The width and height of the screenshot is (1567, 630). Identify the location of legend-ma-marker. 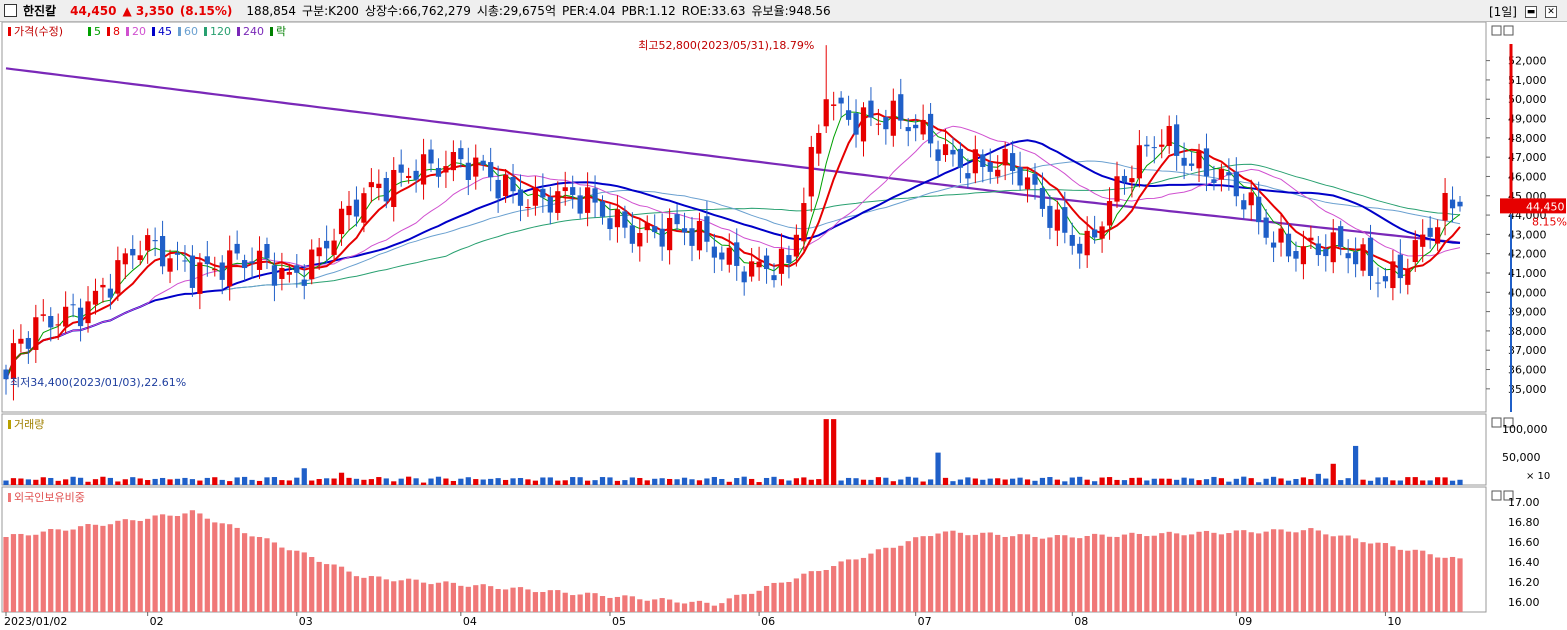
(127, 31).